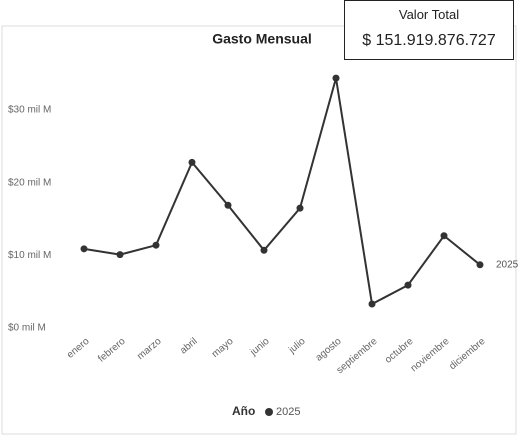 This screenshot has width=520, height=438. What do you see at coordinates (429, 40) in the screenshot?
I see `card-value: $ 151.919.876.727` at bounding box center [429, 40].